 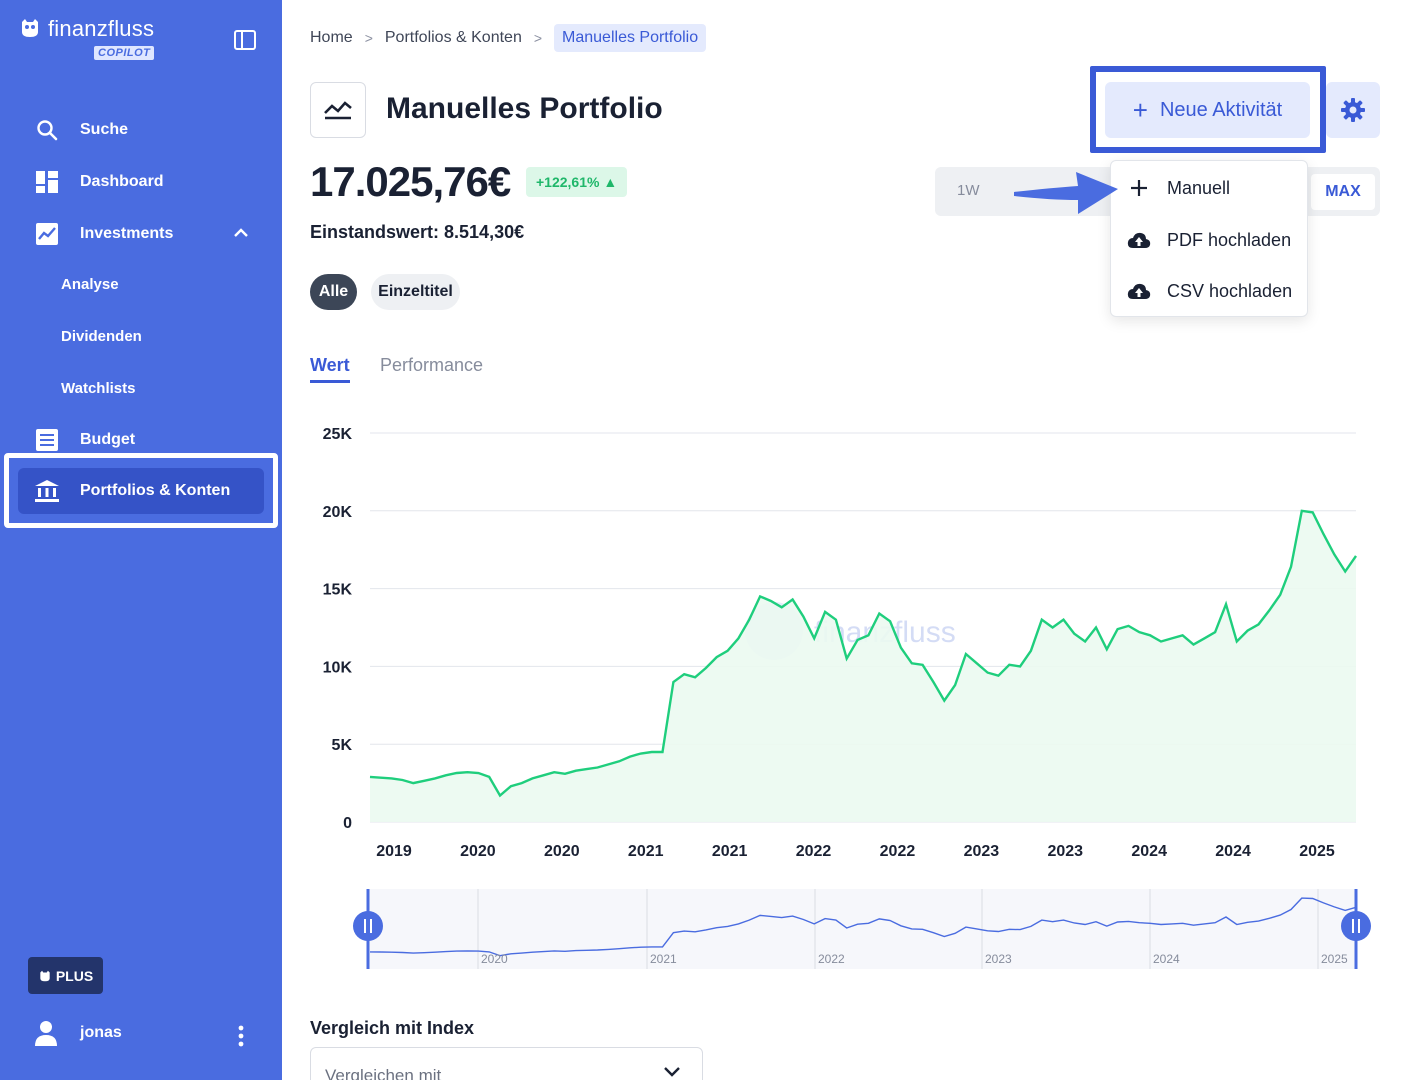 What do you see at coordinates (141, 130) in the screenshot?
I see `sidebar-item-suche: Suche` at bounding box center [141, 130].